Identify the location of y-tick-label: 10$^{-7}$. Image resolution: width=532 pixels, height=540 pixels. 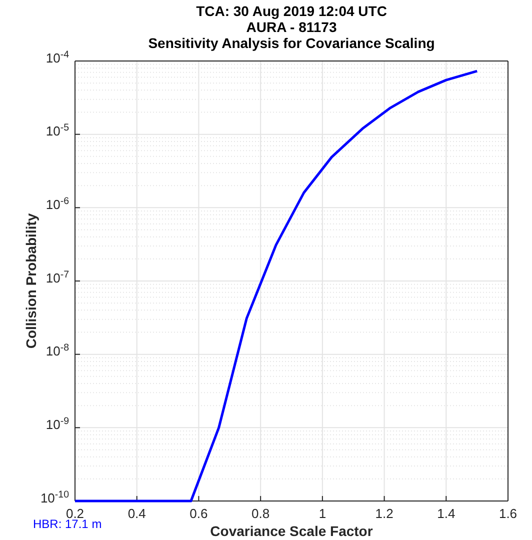
(57, 277).